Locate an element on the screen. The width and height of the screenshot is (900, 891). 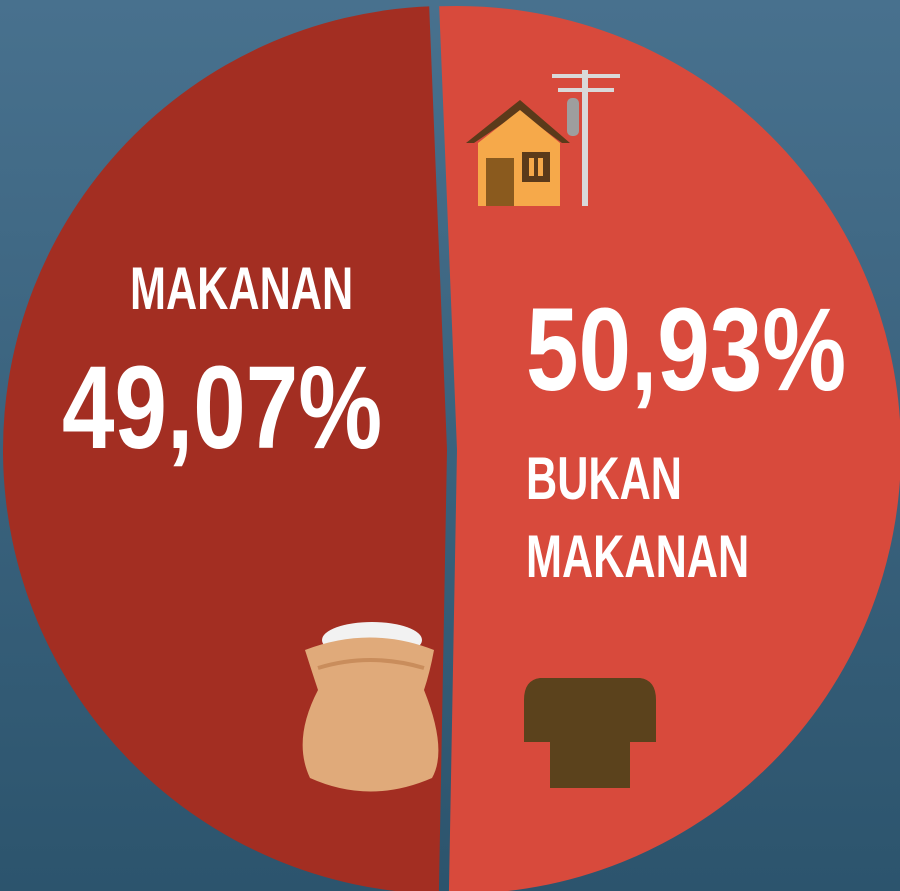
shirt-icon is located at coordinates (590, 733).